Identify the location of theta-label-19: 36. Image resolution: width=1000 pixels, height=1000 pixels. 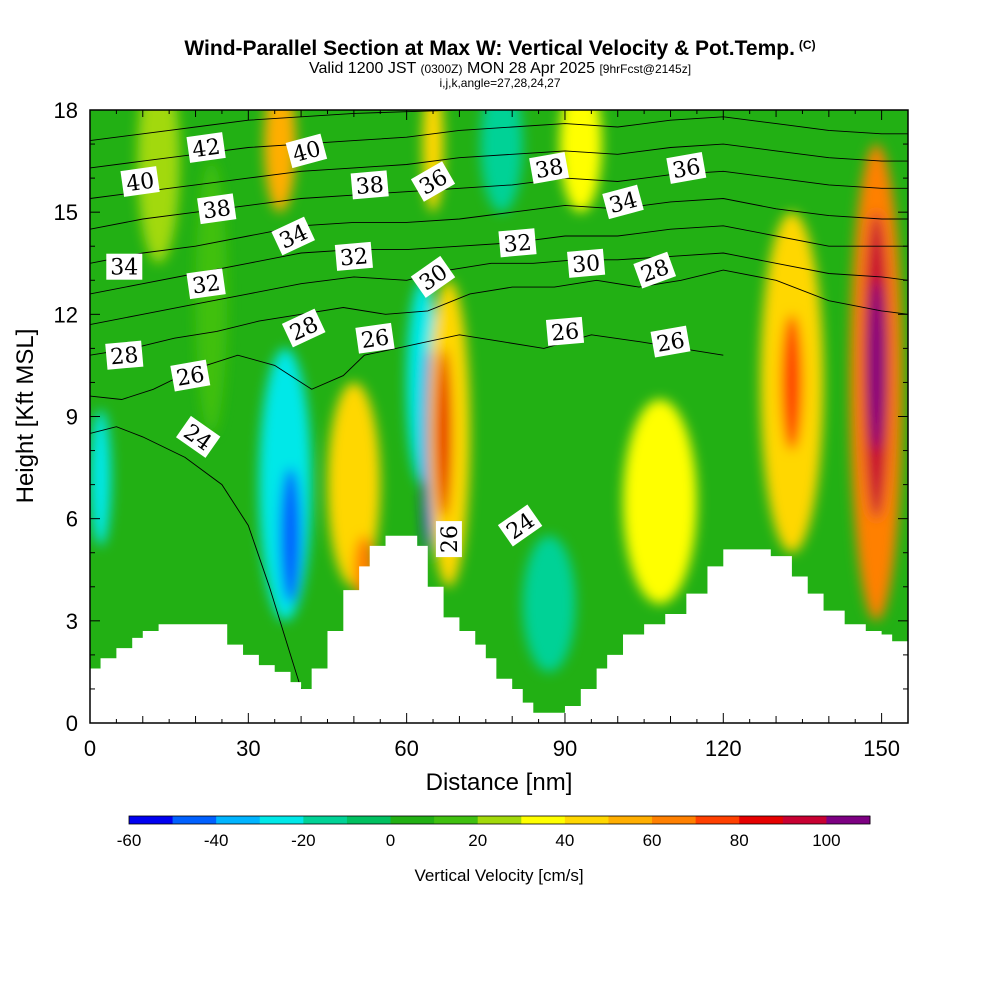
(686, 167).